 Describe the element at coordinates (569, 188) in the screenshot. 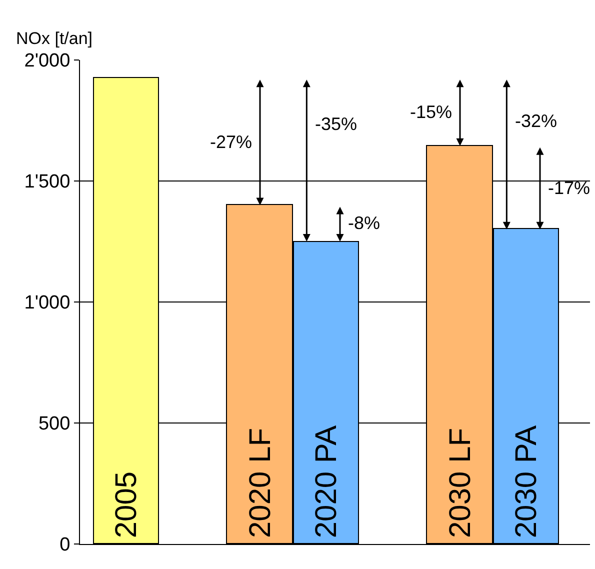

I see `annotation: -17%` at that location.